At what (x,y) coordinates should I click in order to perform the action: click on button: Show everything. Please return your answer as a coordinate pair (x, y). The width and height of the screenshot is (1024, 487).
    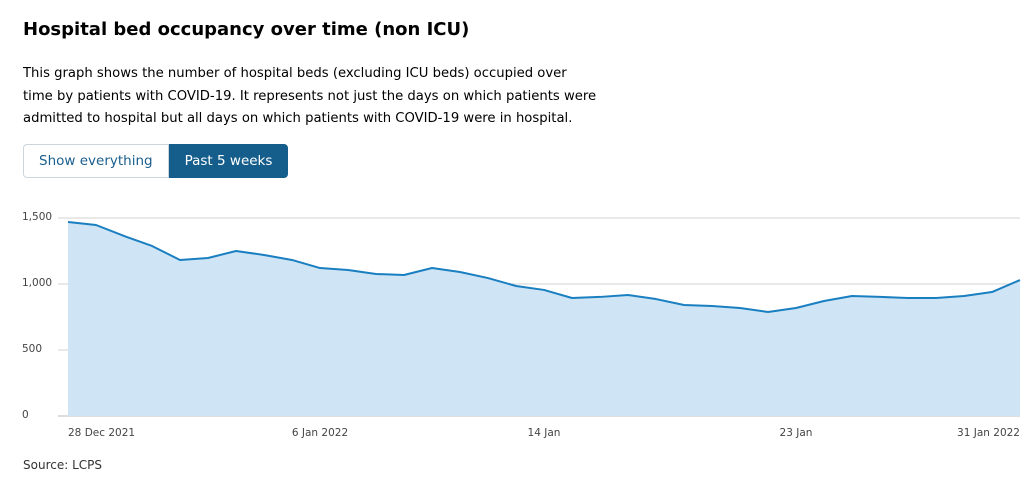
    Looking at the image, I should click on (96, 161).